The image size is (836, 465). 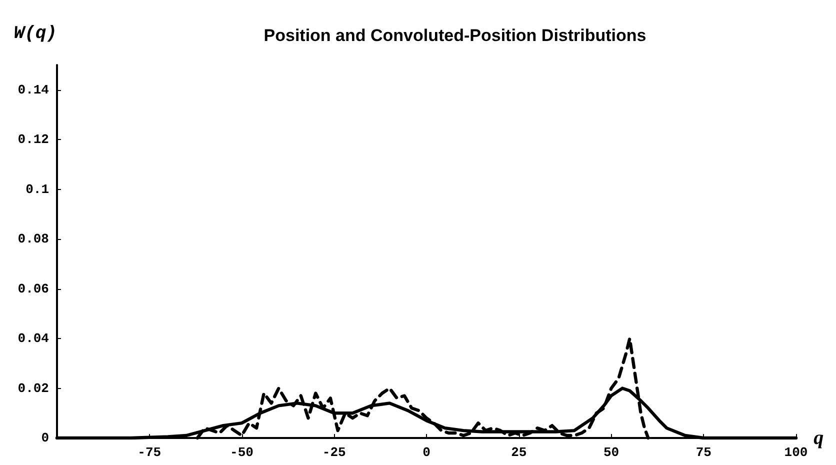 What do you see at coordinates (34, 288) in the screenshot?
I see `y-tick-label: 0.06` at bounding box center [34, 288].